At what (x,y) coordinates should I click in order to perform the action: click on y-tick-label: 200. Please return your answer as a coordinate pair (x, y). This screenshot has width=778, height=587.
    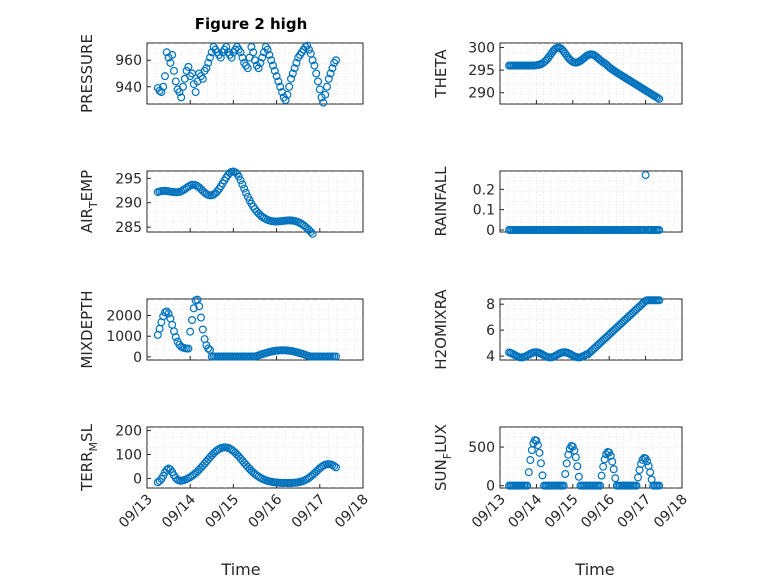
    Looking at the image, I should click on (128, 432).